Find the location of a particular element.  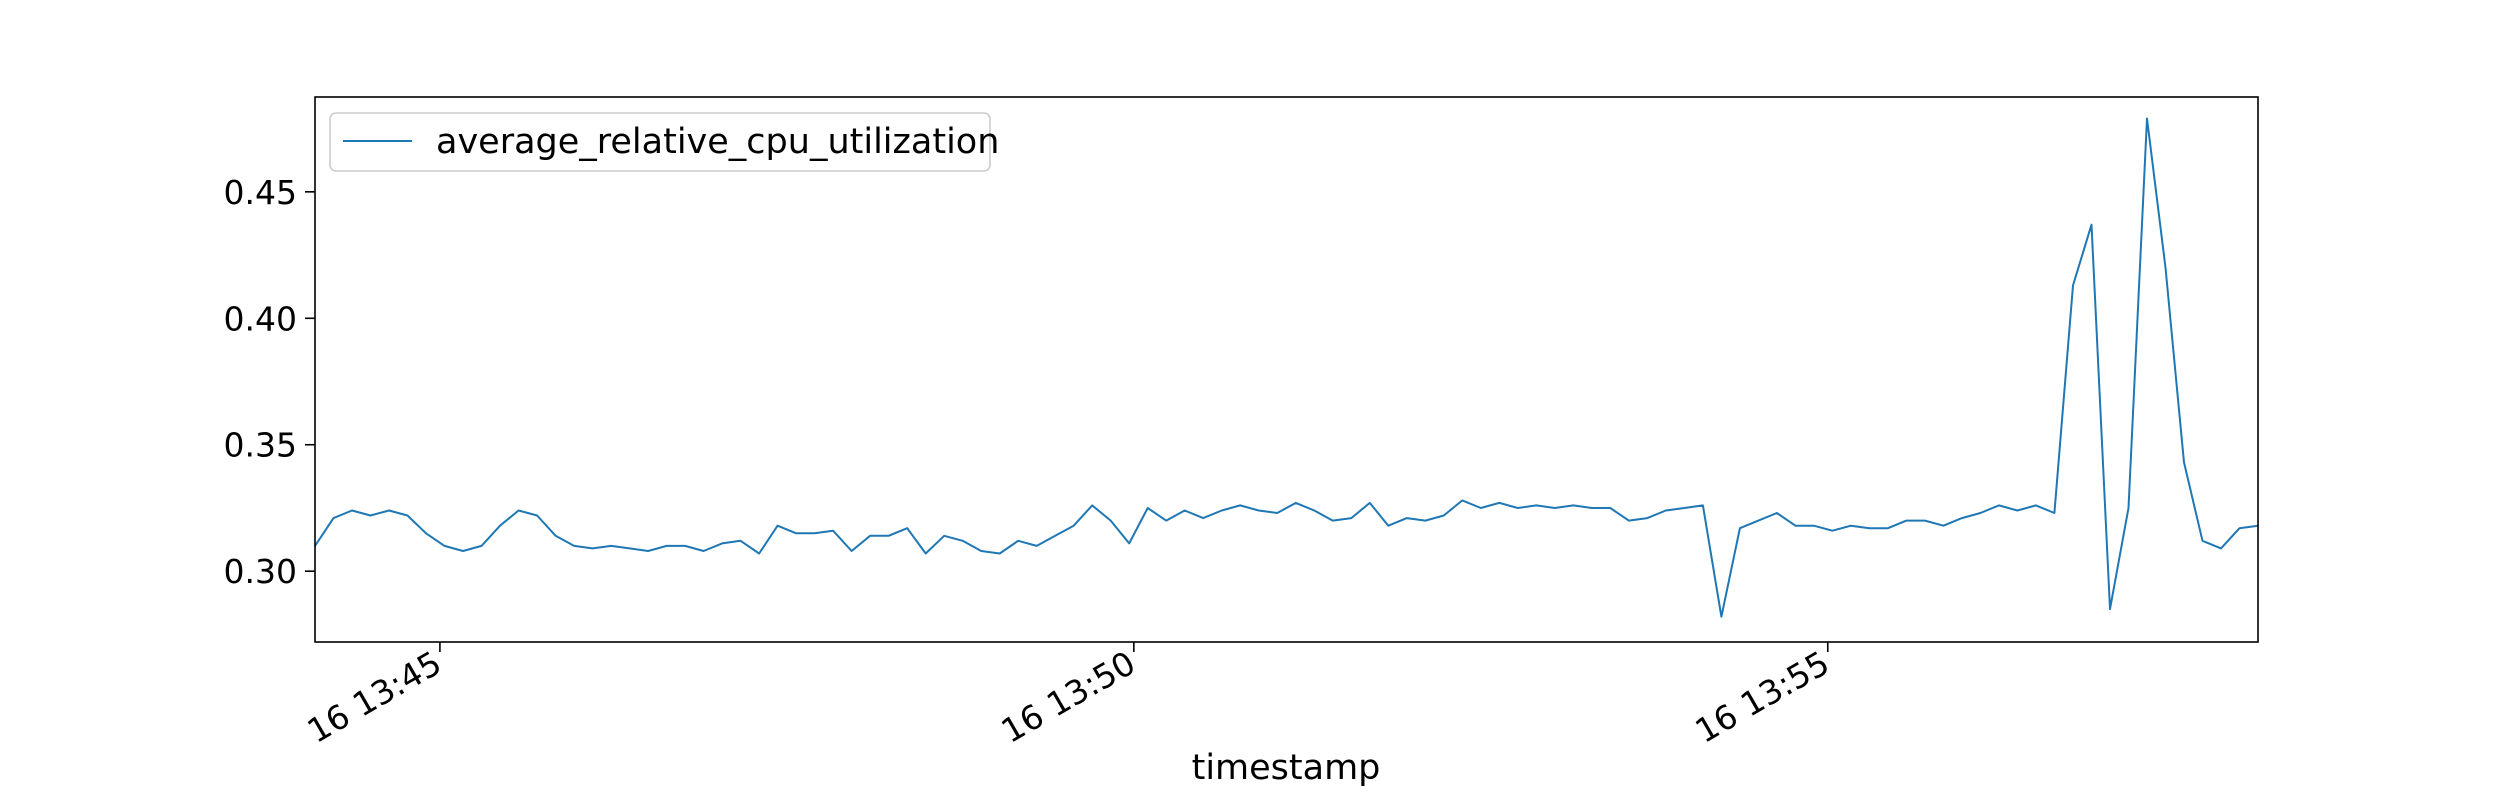

legend: average_relative_cpu_utilization is located at coordinates (664, 142).